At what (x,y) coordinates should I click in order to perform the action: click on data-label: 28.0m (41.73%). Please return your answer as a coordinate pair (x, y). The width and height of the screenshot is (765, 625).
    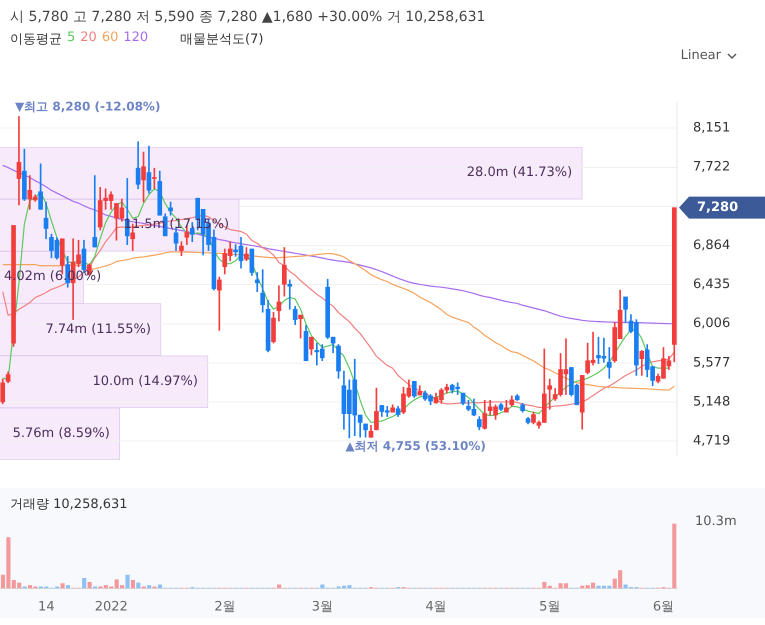
    Looking at the image, I should click on (519, 173).